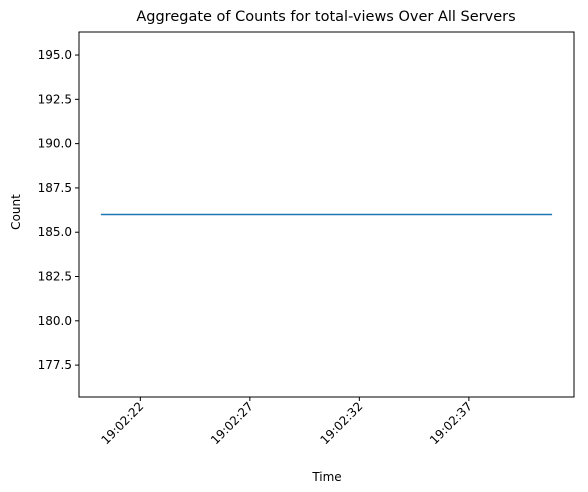 The height and width of the screenshot is (492, 588). Describe the element at coordinates (55, 321) in the screenshot. I see `y-tick-label-1: 180.0` at that location.